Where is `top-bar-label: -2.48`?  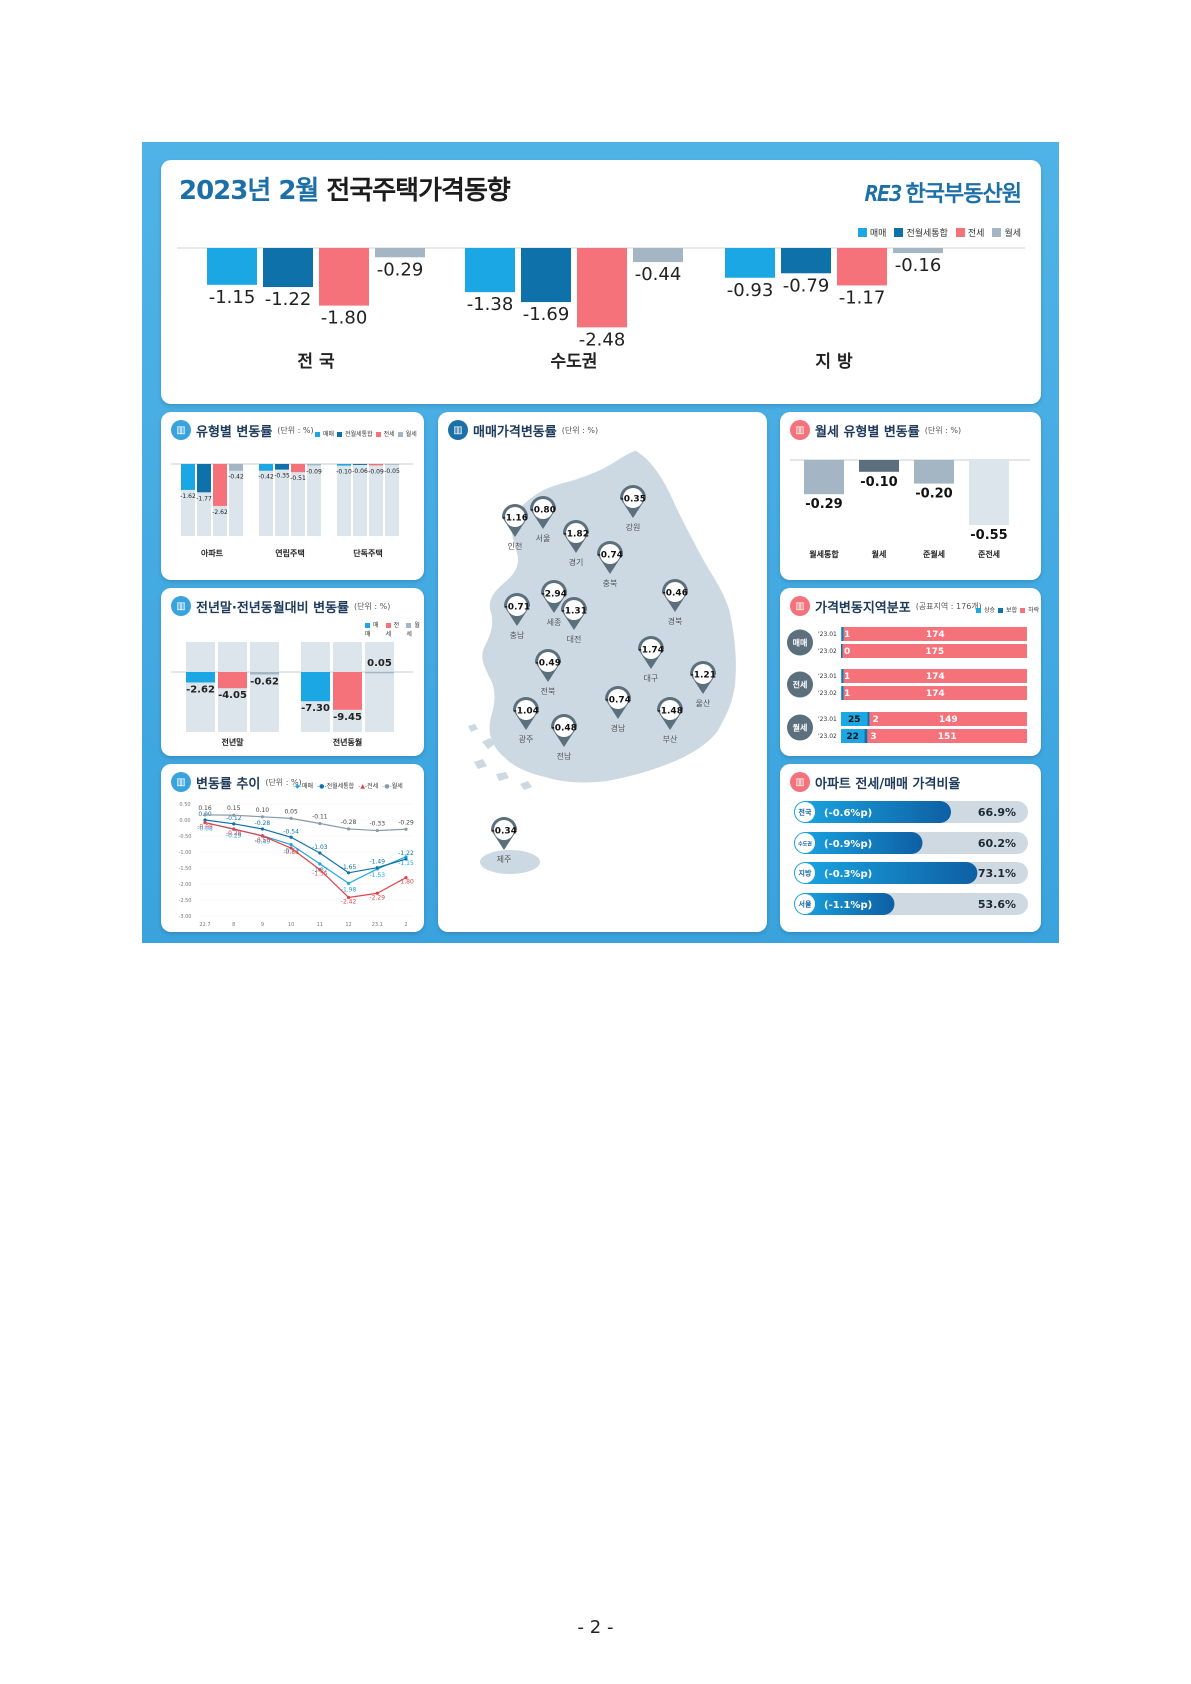
top-bar-label: -2.48 is located at coordinates (602, 339).